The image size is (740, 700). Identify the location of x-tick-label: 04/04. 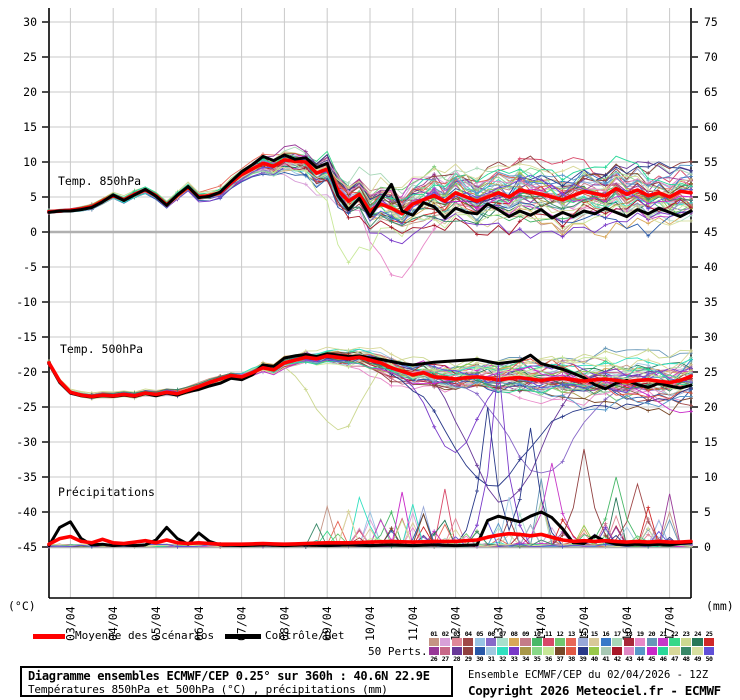
(113, 623).